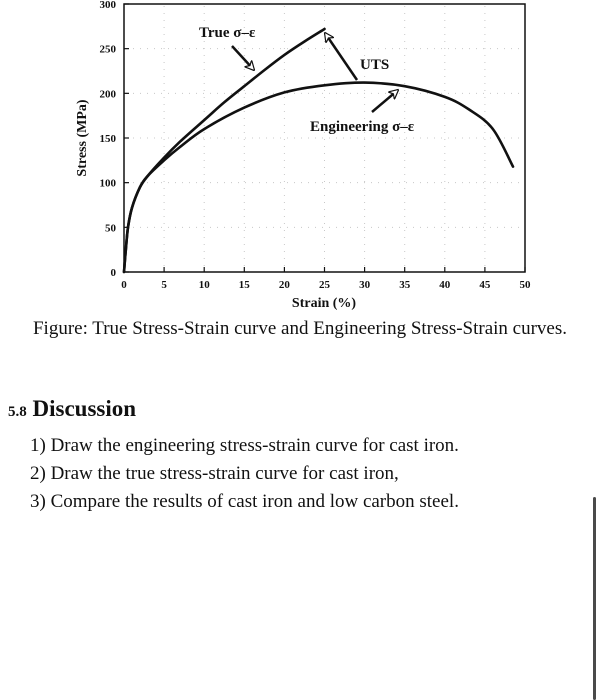 The height and width of the screenshot is (700, 600). What do you see at coordinates (82, 137) in the screenshot?
I see `y-axis-label: Stress (MPa)` at bounding box center [82, 137].